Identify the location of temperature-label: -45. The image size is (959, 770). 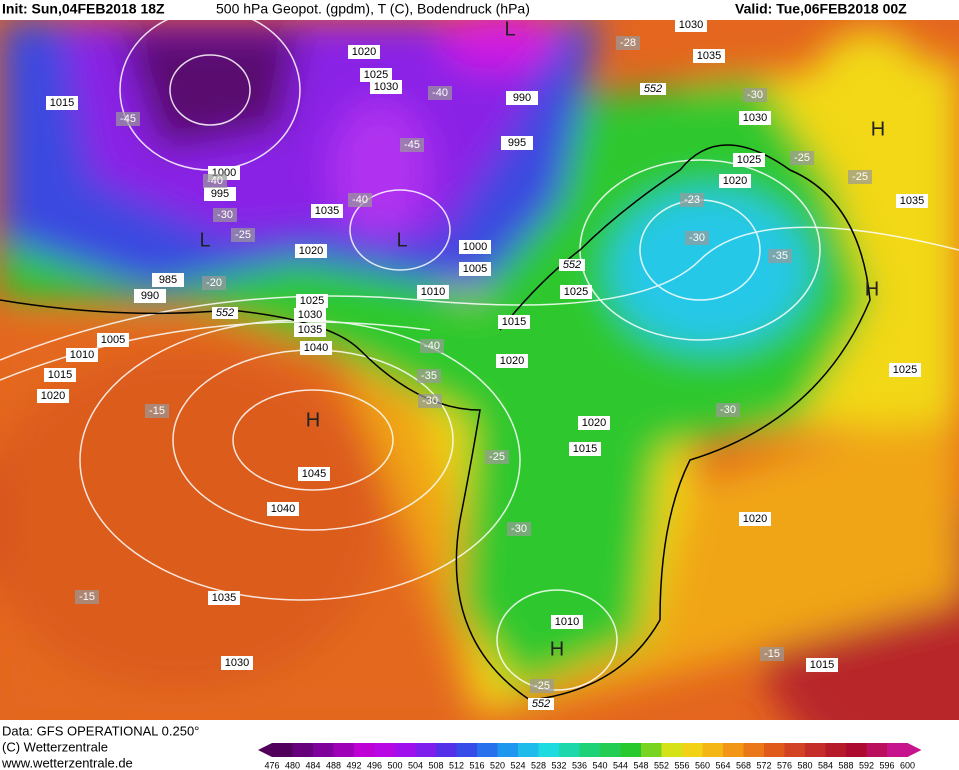
(128, 119).